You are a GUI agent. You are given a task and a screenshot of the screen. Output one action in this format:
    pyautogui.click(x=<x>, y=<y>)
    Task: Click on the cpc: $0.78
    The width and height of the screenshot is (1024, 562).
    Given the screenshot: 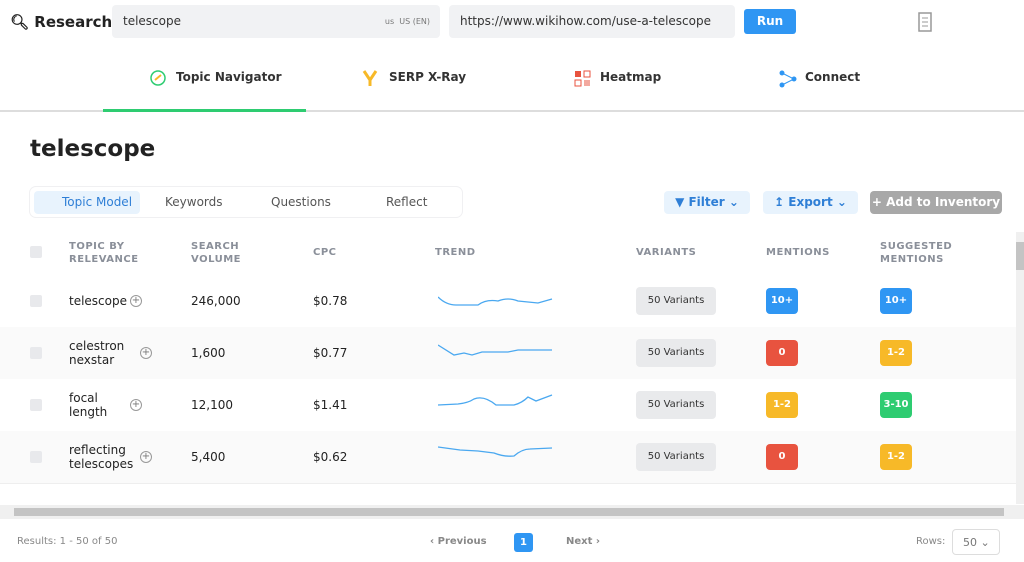 What is the action you would take?
    pyautogui.click(x=330, y=301)
    